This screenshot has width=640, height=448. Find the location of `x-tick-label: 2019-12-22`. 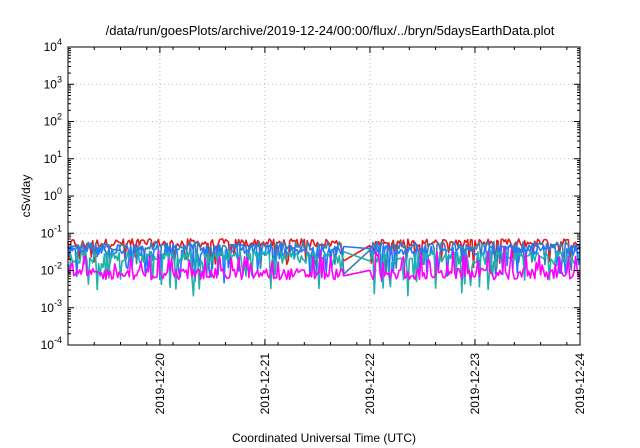

x-tick-label: 2019-12-22 is located at coordinates (370, 384).